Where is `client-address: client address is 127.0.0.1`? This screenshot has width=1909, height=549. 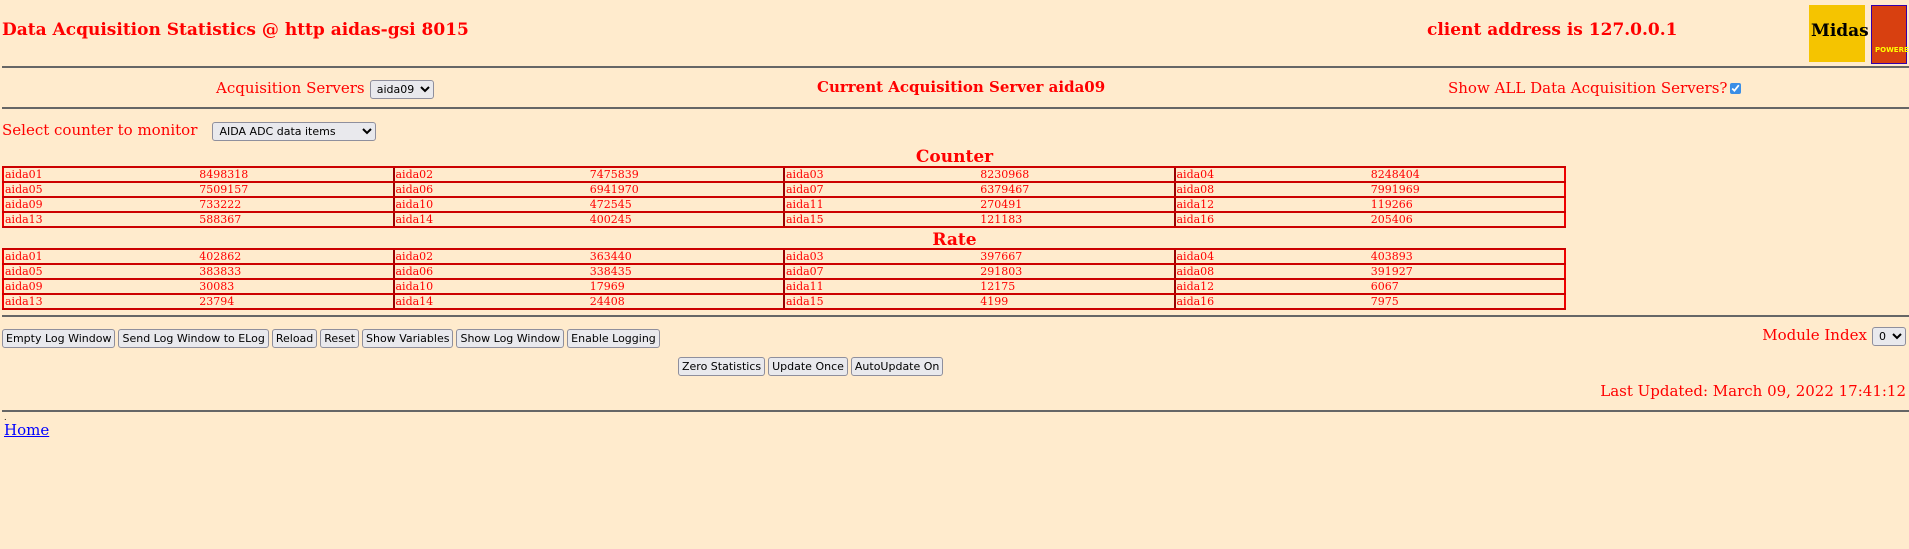
client-address: client address is 127.0.0.1 is located at coordinates (1552, 30).